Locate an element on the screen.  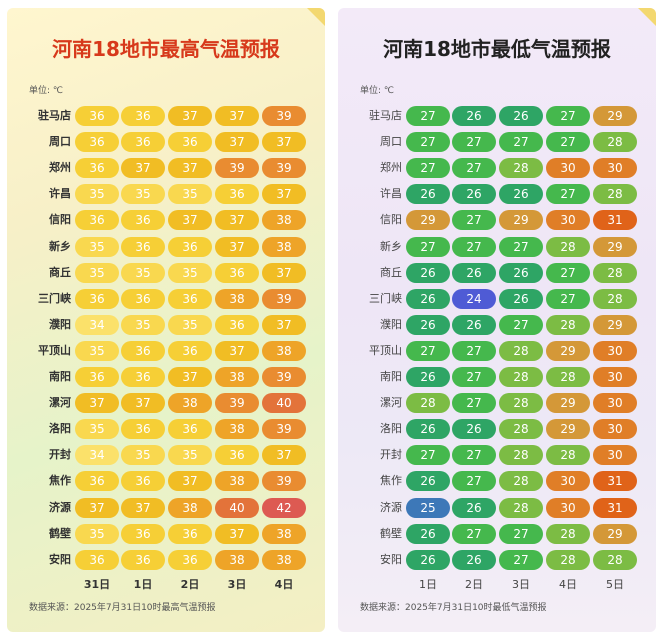
temp-cell: 31 is located at coordinates (615, 481).